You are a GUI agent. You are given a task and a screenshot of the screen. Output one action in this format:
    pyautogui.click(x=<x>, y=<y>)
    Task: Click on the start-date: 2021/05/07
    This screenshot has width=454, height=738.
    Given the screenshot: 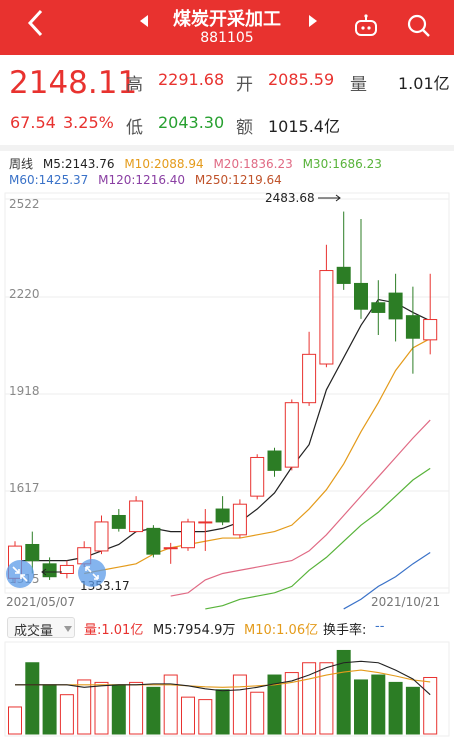 What is the action you would take?
    pyautogui.click(x=40, y=602)
    